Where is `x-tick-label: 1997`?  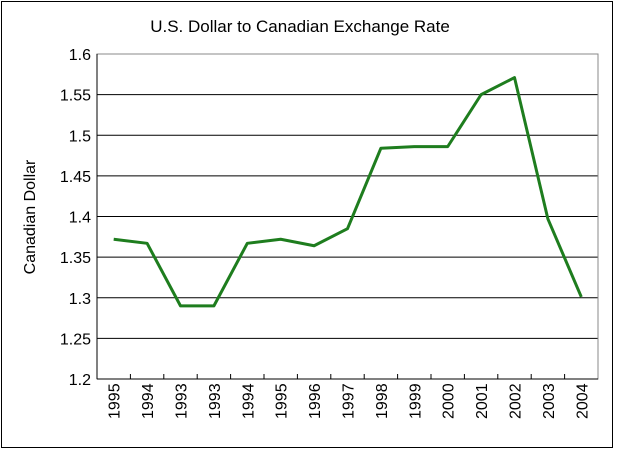
x-tick-label: 1997 is located at coordinates (349, 401).